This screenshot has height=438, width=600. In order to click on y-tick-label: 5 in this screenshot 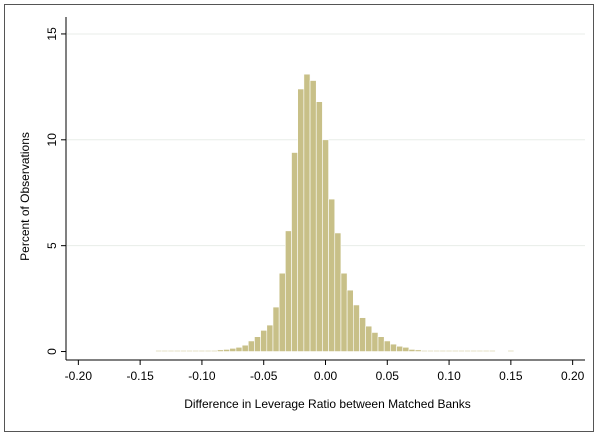, I will do `click(52, 245)`.